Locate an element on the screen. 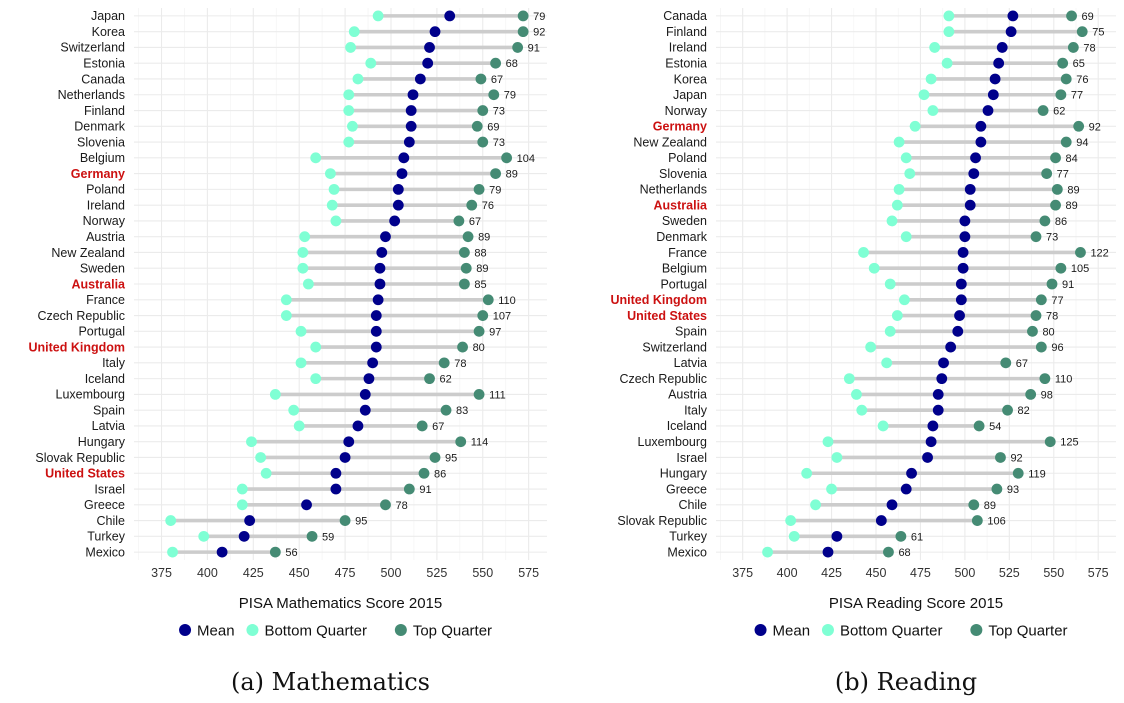 The height and width of the screenshot is (703, 1124). country-label: New Zealand is located at coordinates (670, 142).